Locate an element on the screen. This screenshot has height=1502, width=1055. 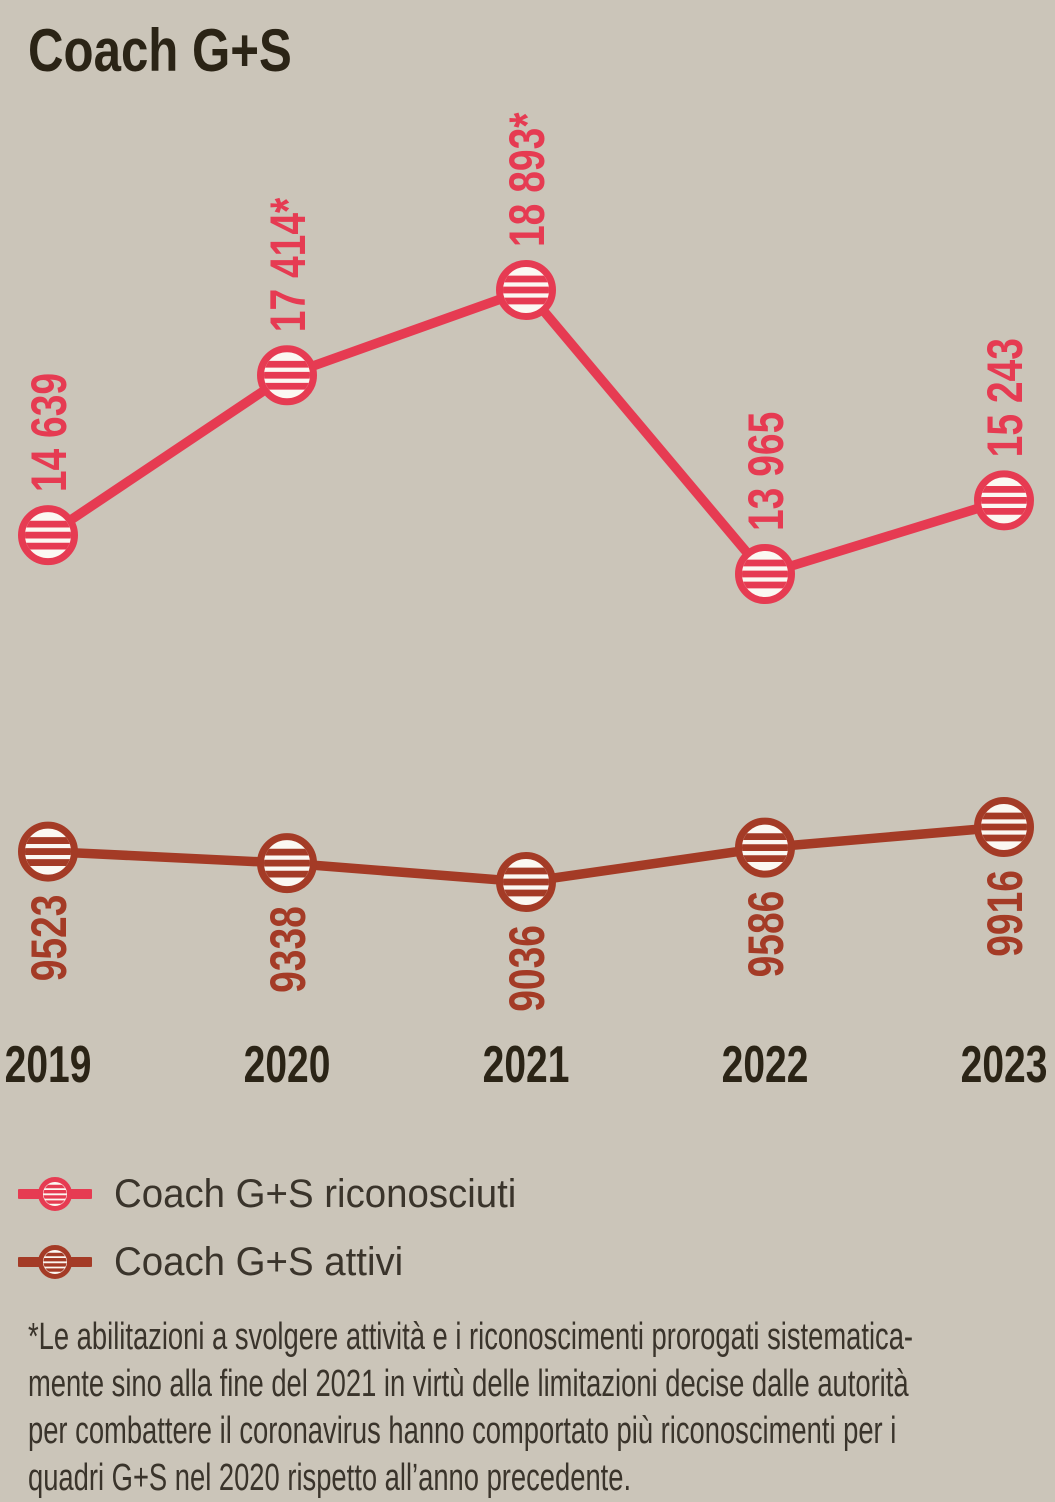
data-point-marker: 15 243 is located at coordinates (1004, 434).